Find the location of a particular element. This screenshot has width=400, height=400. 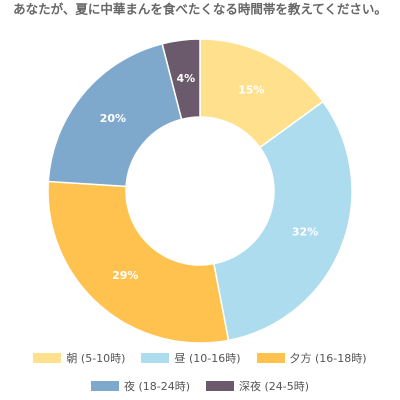

legend-label: 夜 (18-24時) is located at coordinates (156, 386).